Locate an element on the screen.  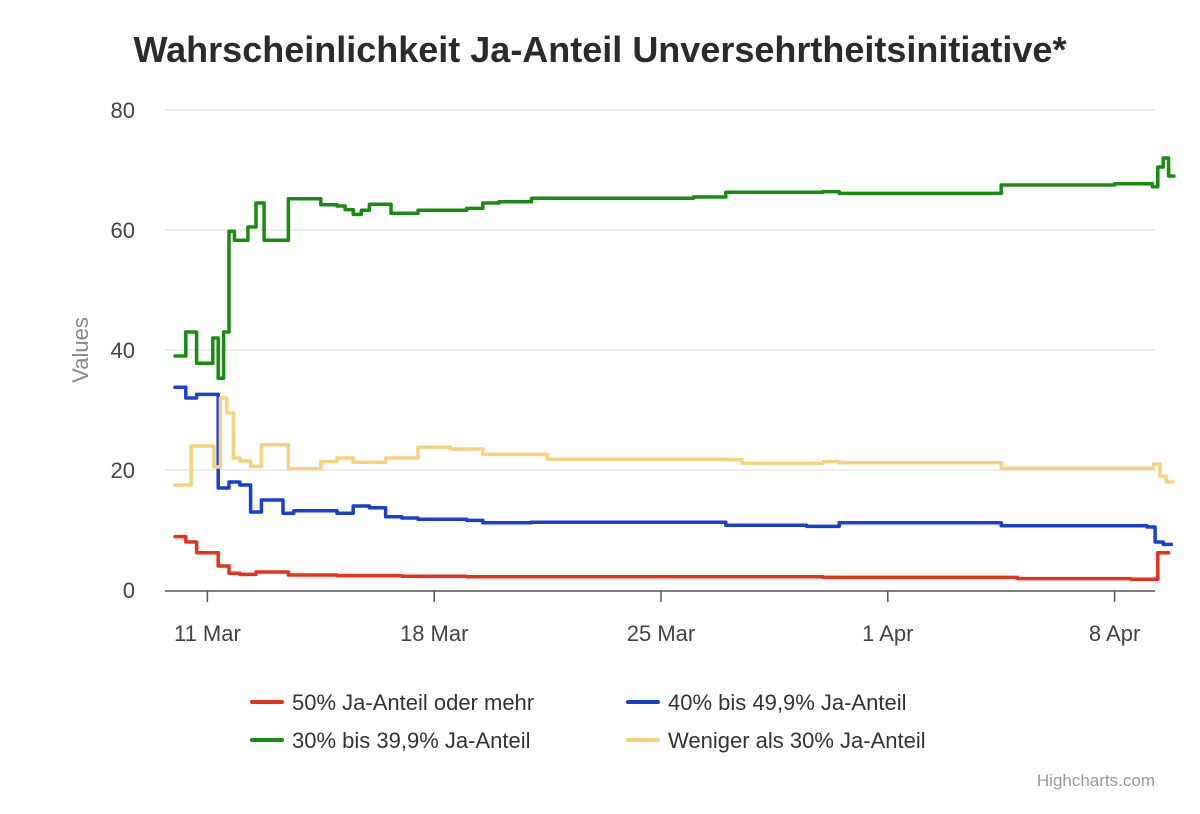
y-tick-label: 80 is located at coordinates (123, 110).